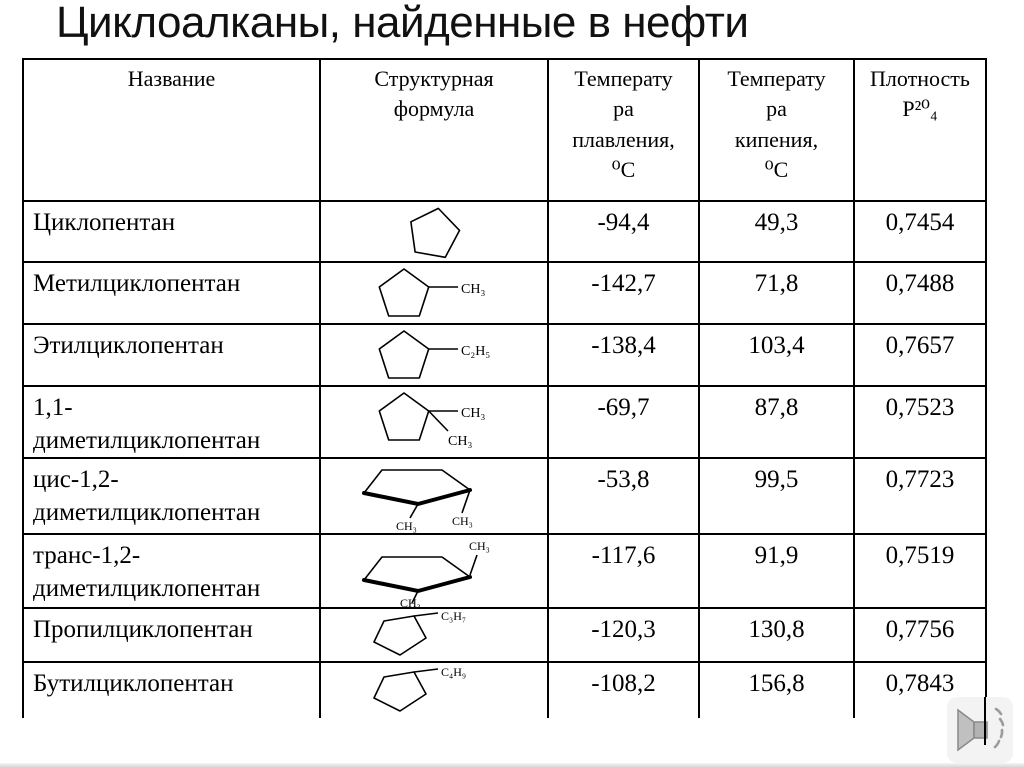 Image resolution: width=1024 pixels, height=767 pixels. I want to click on audio-playback-button, so click(980, 730).